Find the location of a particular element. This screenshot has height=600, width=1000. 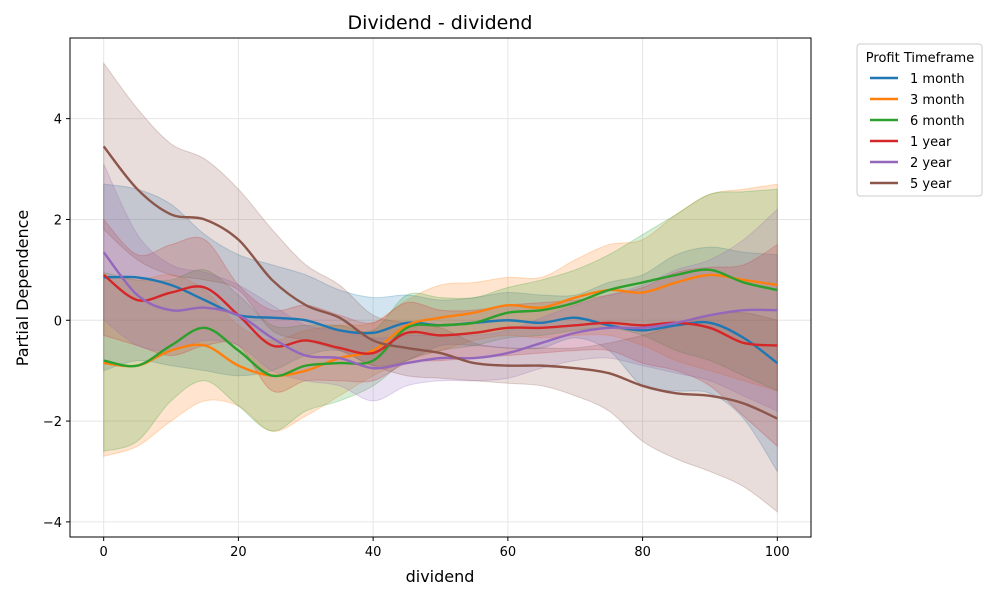

y-tick-label: −2 is located at coordinates (52, 422).